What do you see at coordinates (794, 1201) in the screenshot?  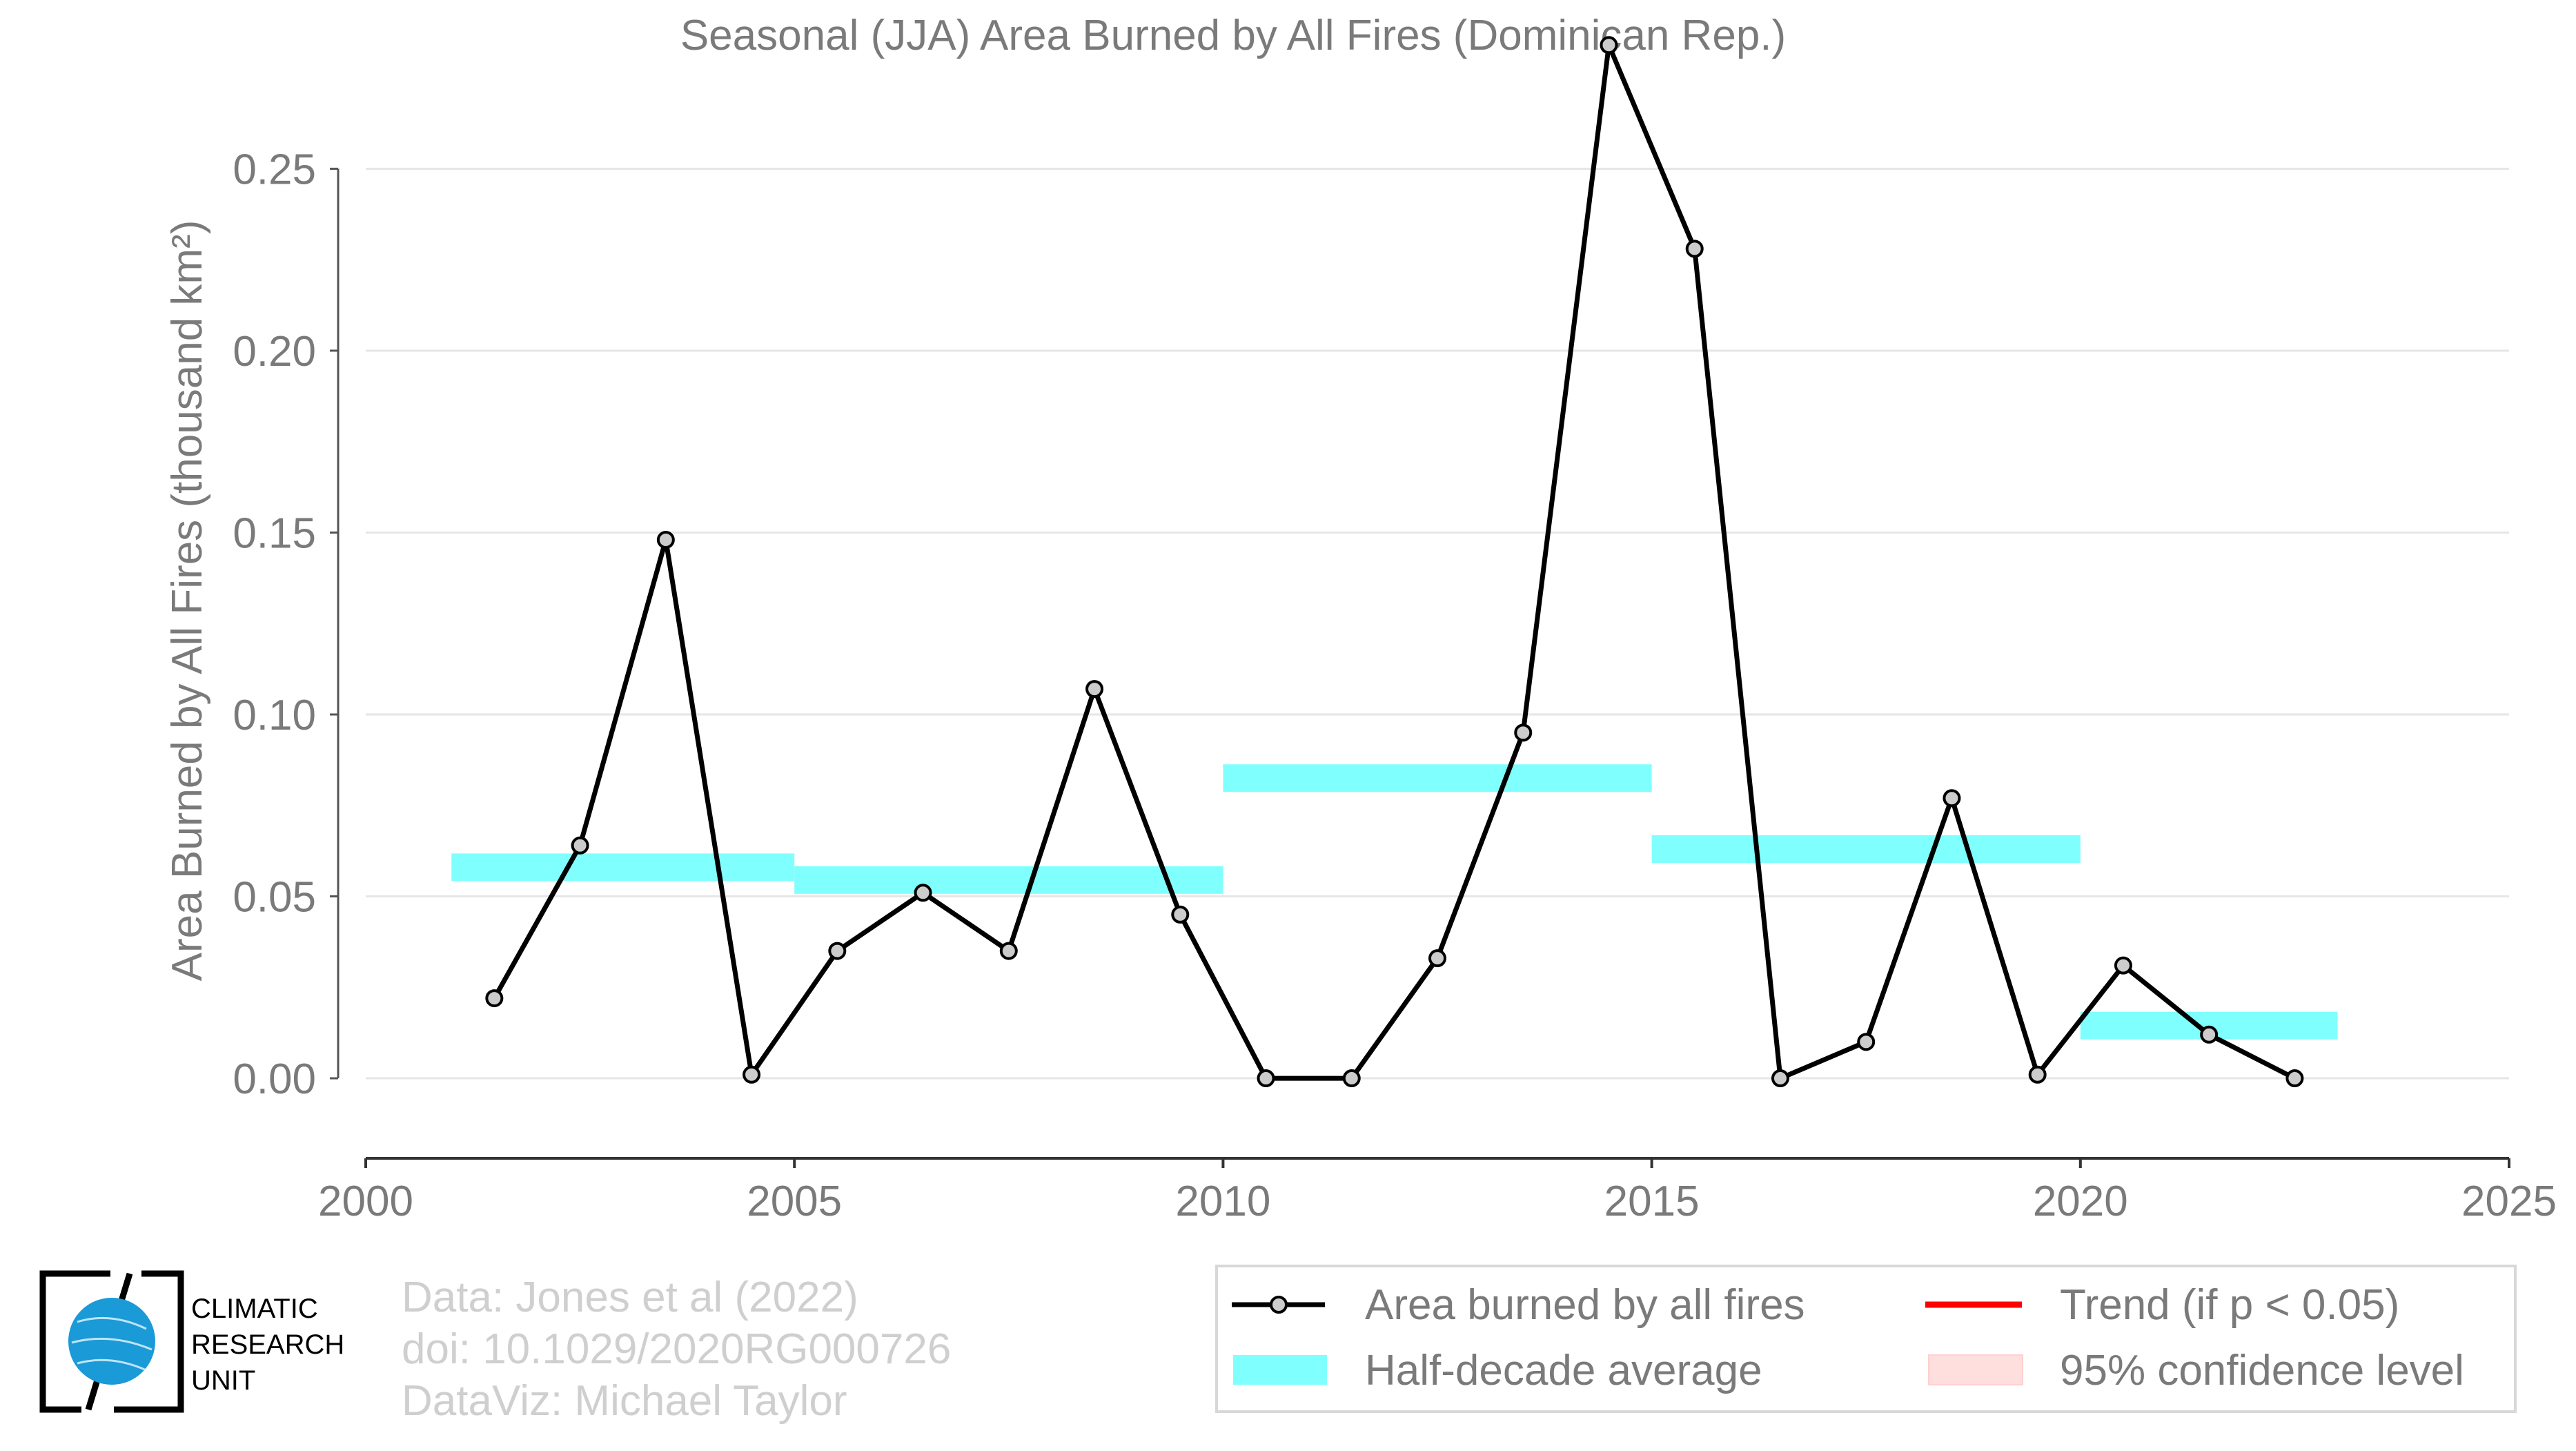 I see `x-tick-label: 2005` at bounding box center [794, 1201].